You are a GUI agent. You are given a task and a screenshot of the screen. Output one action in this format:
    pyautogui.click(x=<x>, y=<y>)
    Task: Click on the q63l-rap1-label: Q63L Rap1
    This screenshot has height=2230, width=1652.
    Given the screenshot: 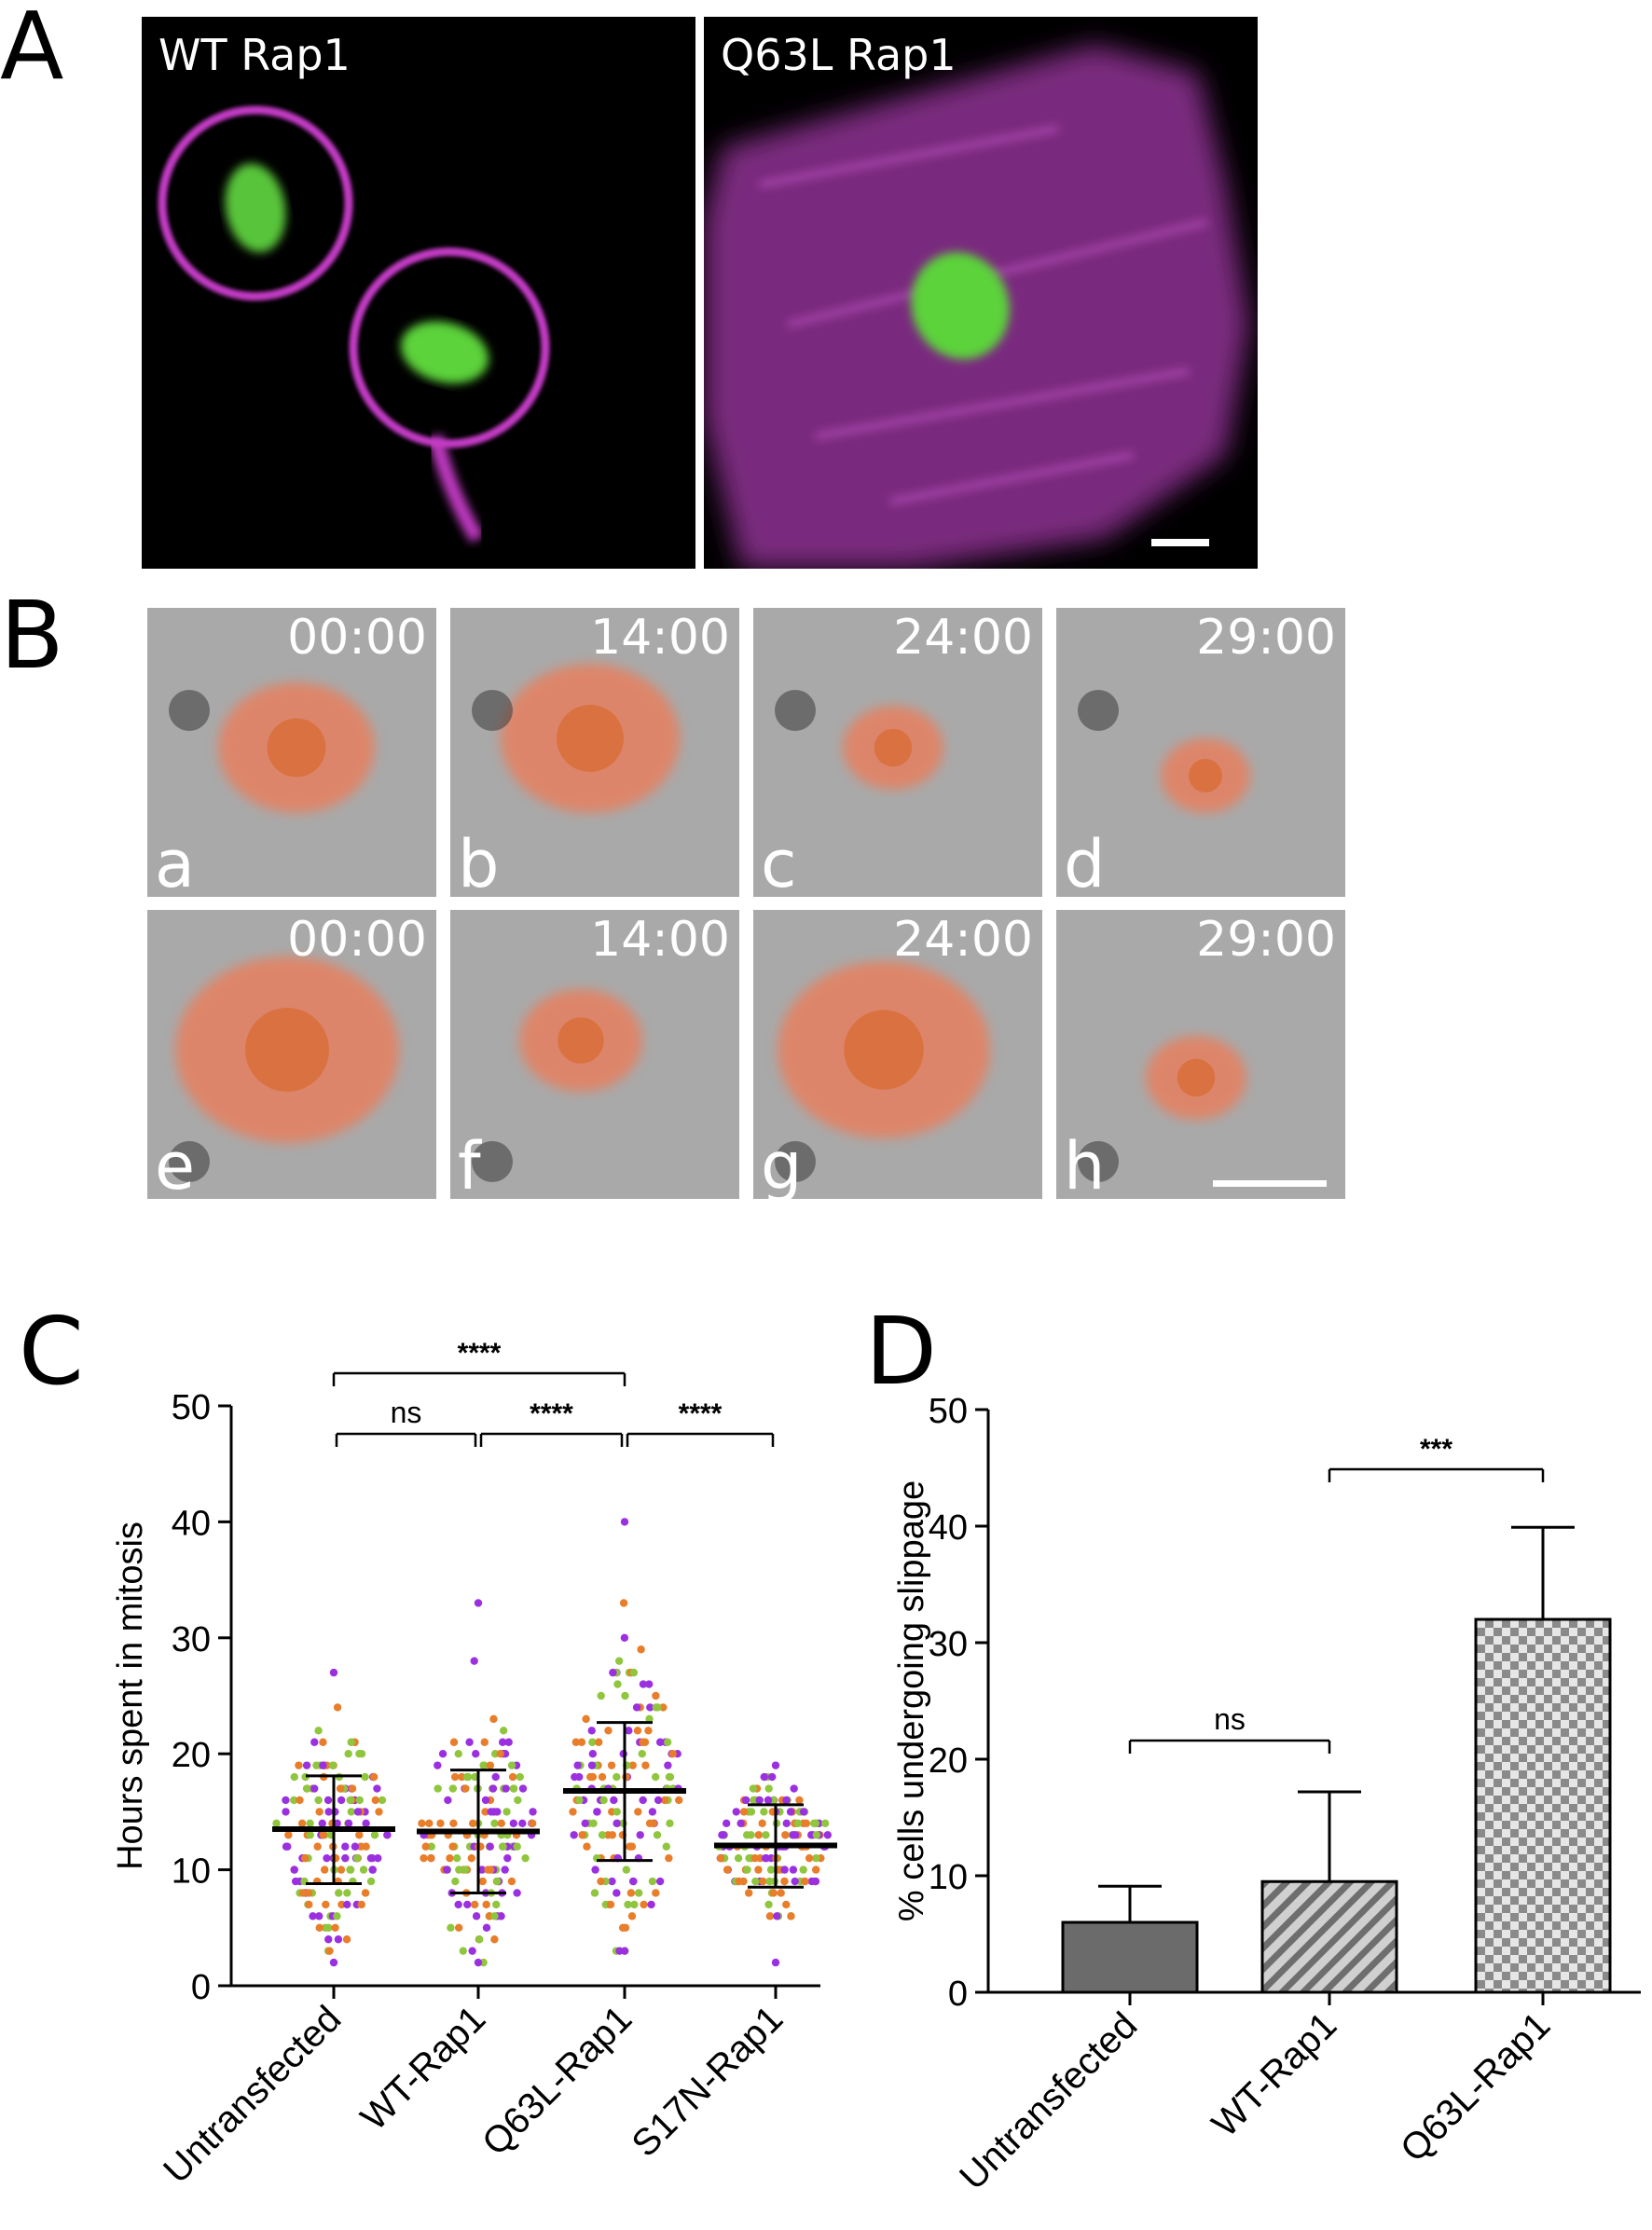 What is the action you would take?
    pyautogui.click(x=839, y=55)
    